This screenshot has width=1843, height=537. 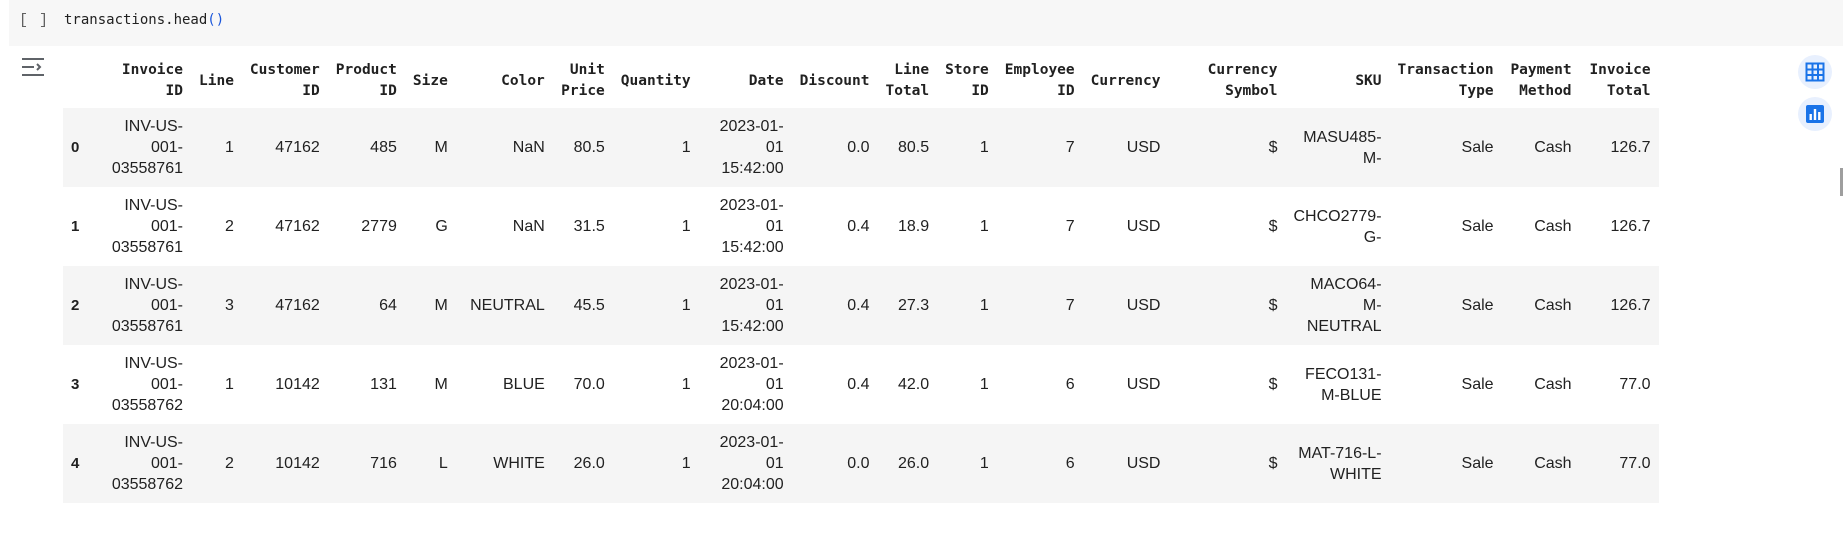 What do you see at coordinates (1815, 114) in the screenshot?
I see `bar-chart-icon` at bounding box center [1815, 114].